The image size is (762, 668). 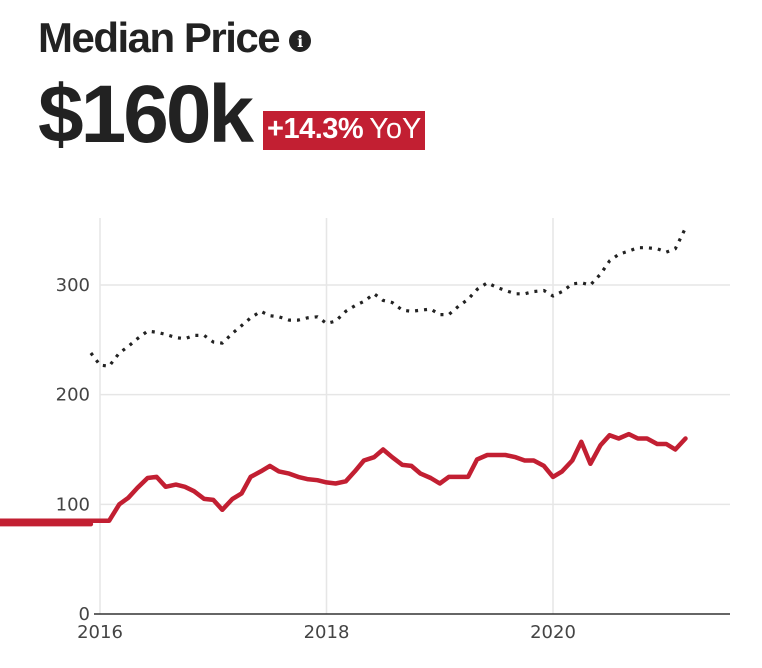 What do you see at coordinates (315, 129) in the screenshot?
I see `change-value: +14.3%` at bounding box center [315, 129].